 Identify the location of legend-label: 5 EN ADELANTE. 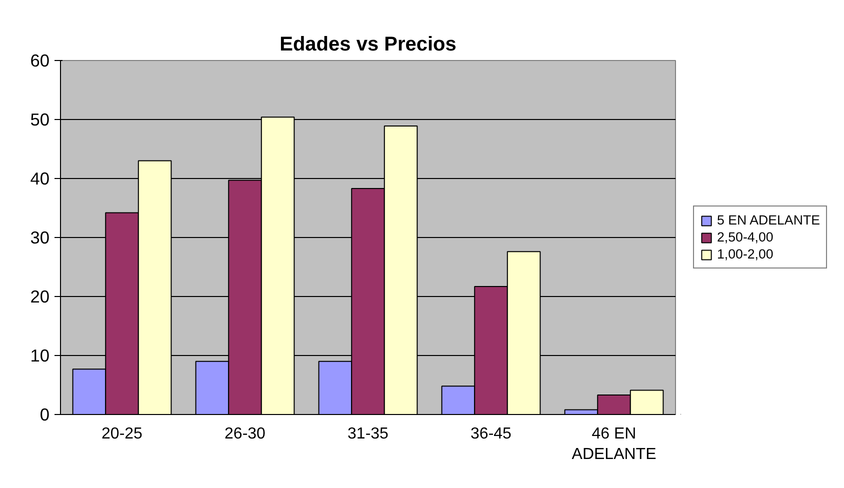
(768, 220).